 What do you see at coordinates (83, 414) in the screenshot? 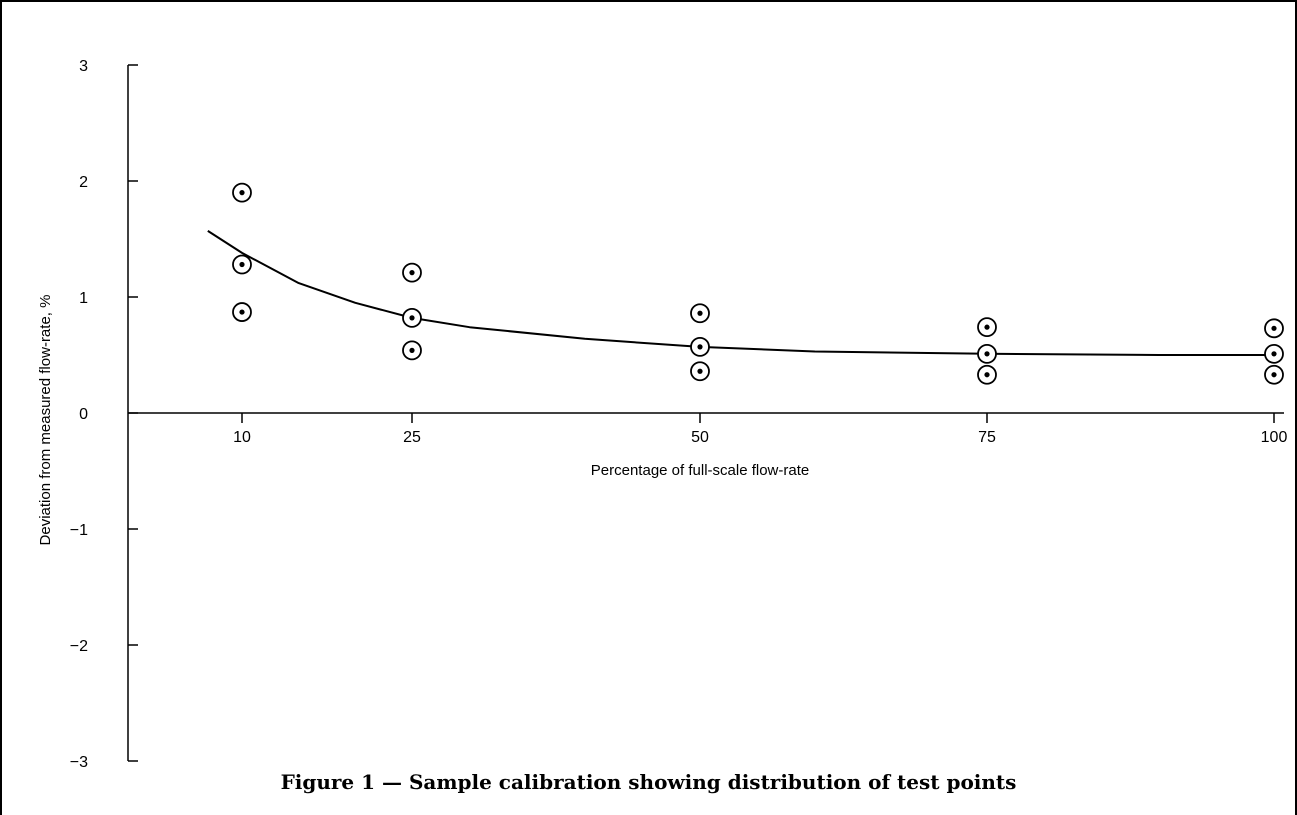
I see `y-tick-label: 0` at bounding box center [83, 414].